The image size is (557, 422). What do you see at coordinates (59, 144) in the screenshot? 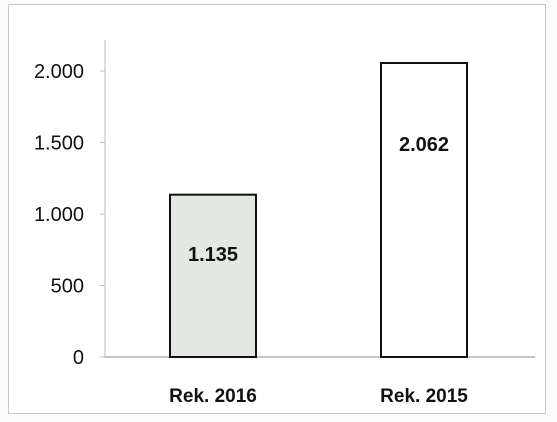
I see `y-tick-label: 1.500` at bounding box center [59, 144].